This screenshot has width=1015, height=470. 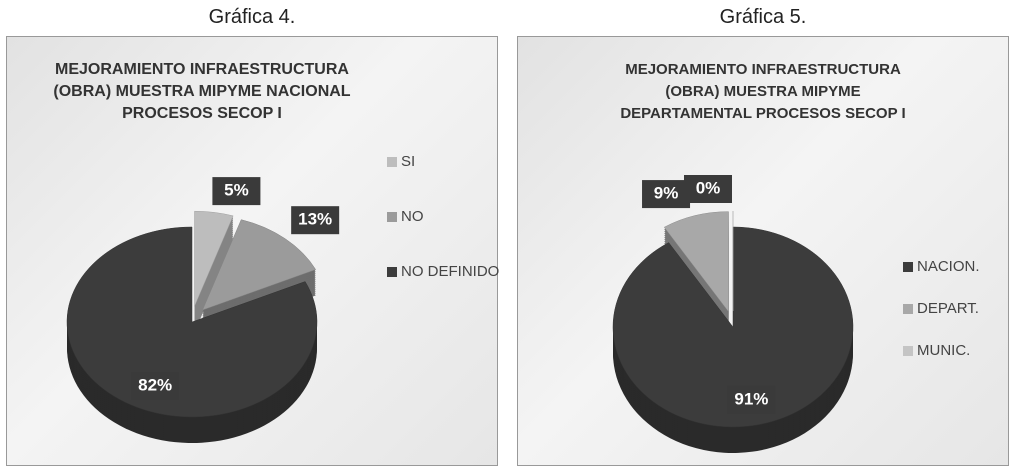 What do you see at coordinates (412, 216) in the screenshot?
I see `legend-label: NO` at bounding box center [412, 216].